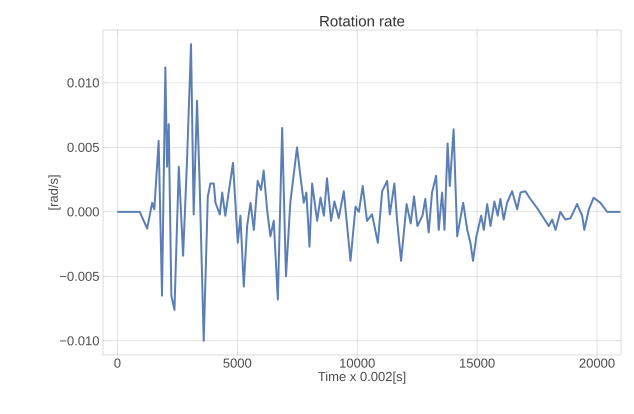 The height and width of the screenshot is (414, 634). What do you see at coordinates (362, 378) in the screenshot?
I see `x-axis-title: Time x 0.002[s]` at bounding box center [362, 378].